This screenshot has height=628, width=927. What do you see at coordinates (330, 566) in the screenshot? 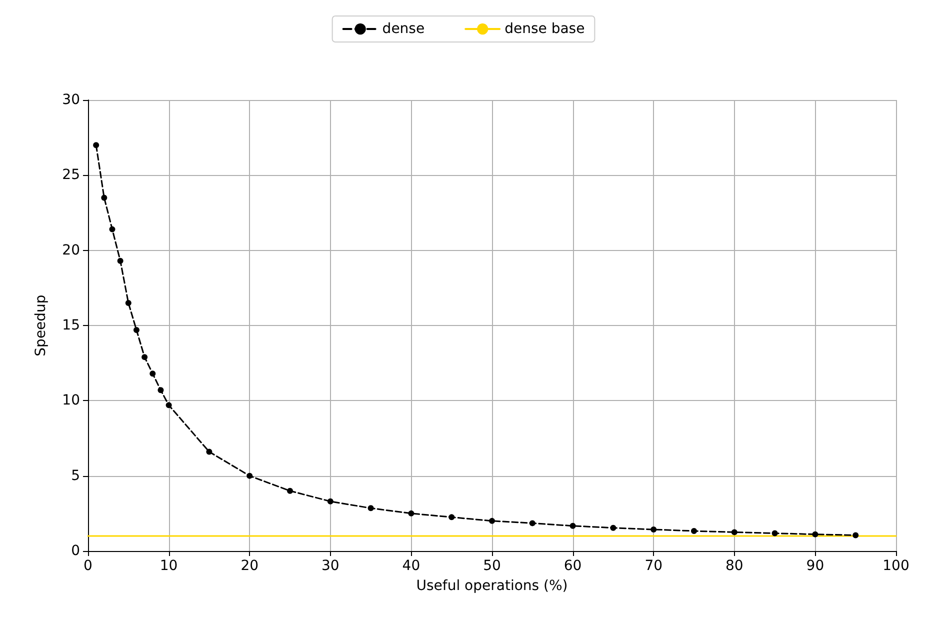
I see `x-tick-label: 30` at bounding box center [330, 566].